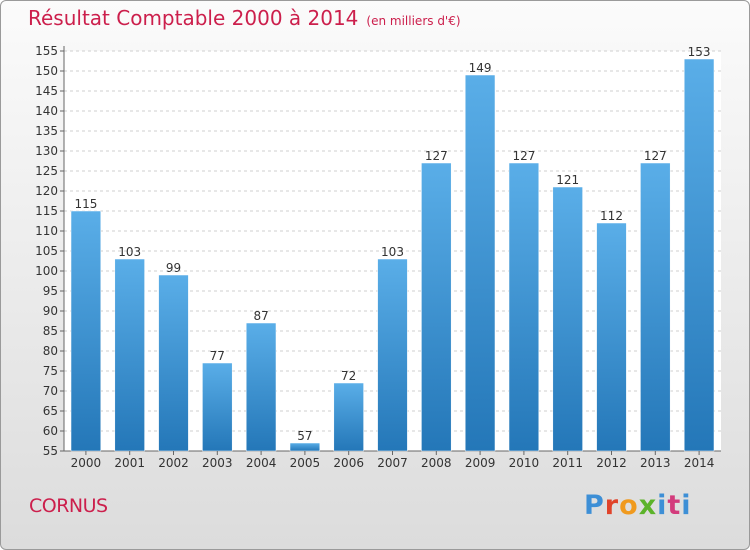  Describe the element at coordinates (217, 407) in the screenshot. I see `bar-2003` at that location.